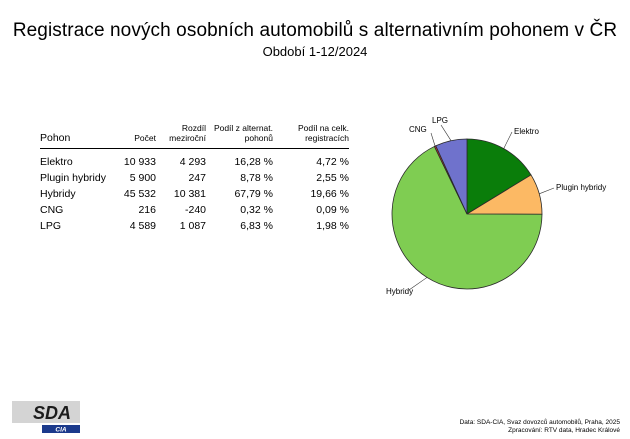  What do you see at coordinates (142, 226) in the screenshot?
I see `table-cell: 4 589` at bounding box center [142, 226].